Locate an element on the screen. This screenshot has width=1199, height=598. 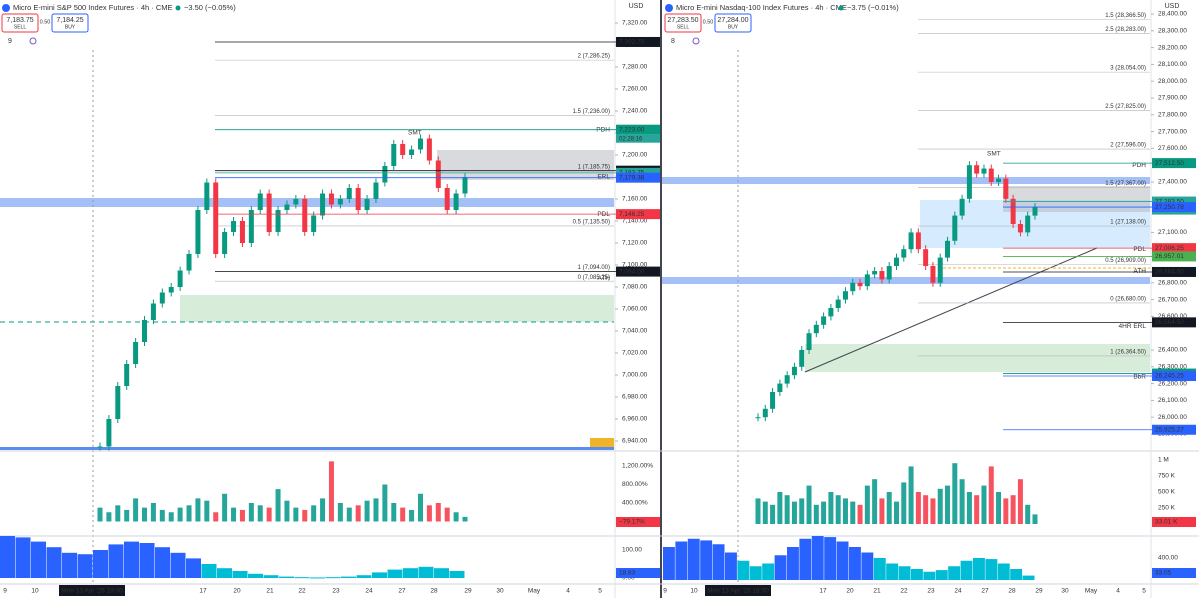
level-label: BbR is located at coordinates (1139, 377).